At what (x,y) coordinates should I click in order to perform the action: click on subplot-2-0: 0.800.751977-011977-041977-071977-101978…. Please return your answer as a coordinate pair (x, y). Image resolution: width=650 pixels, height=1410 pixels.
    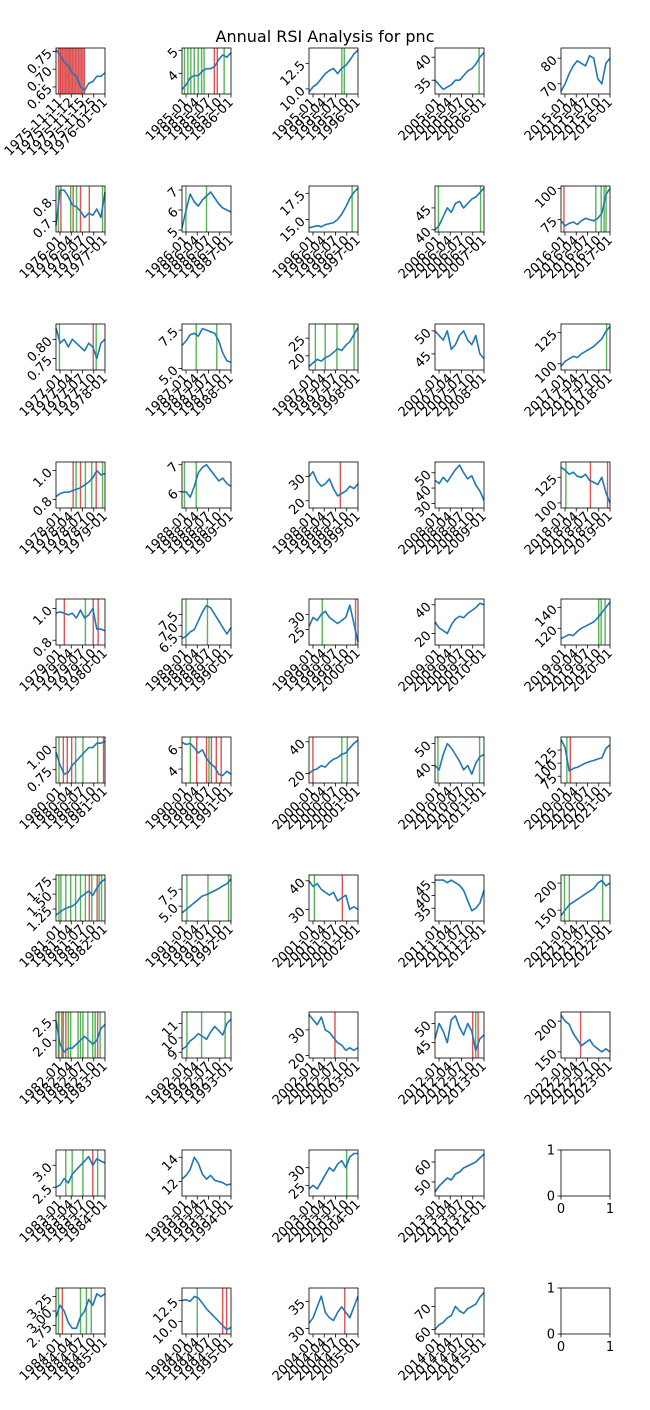
    Looking at the image, I should click on (64, 371).